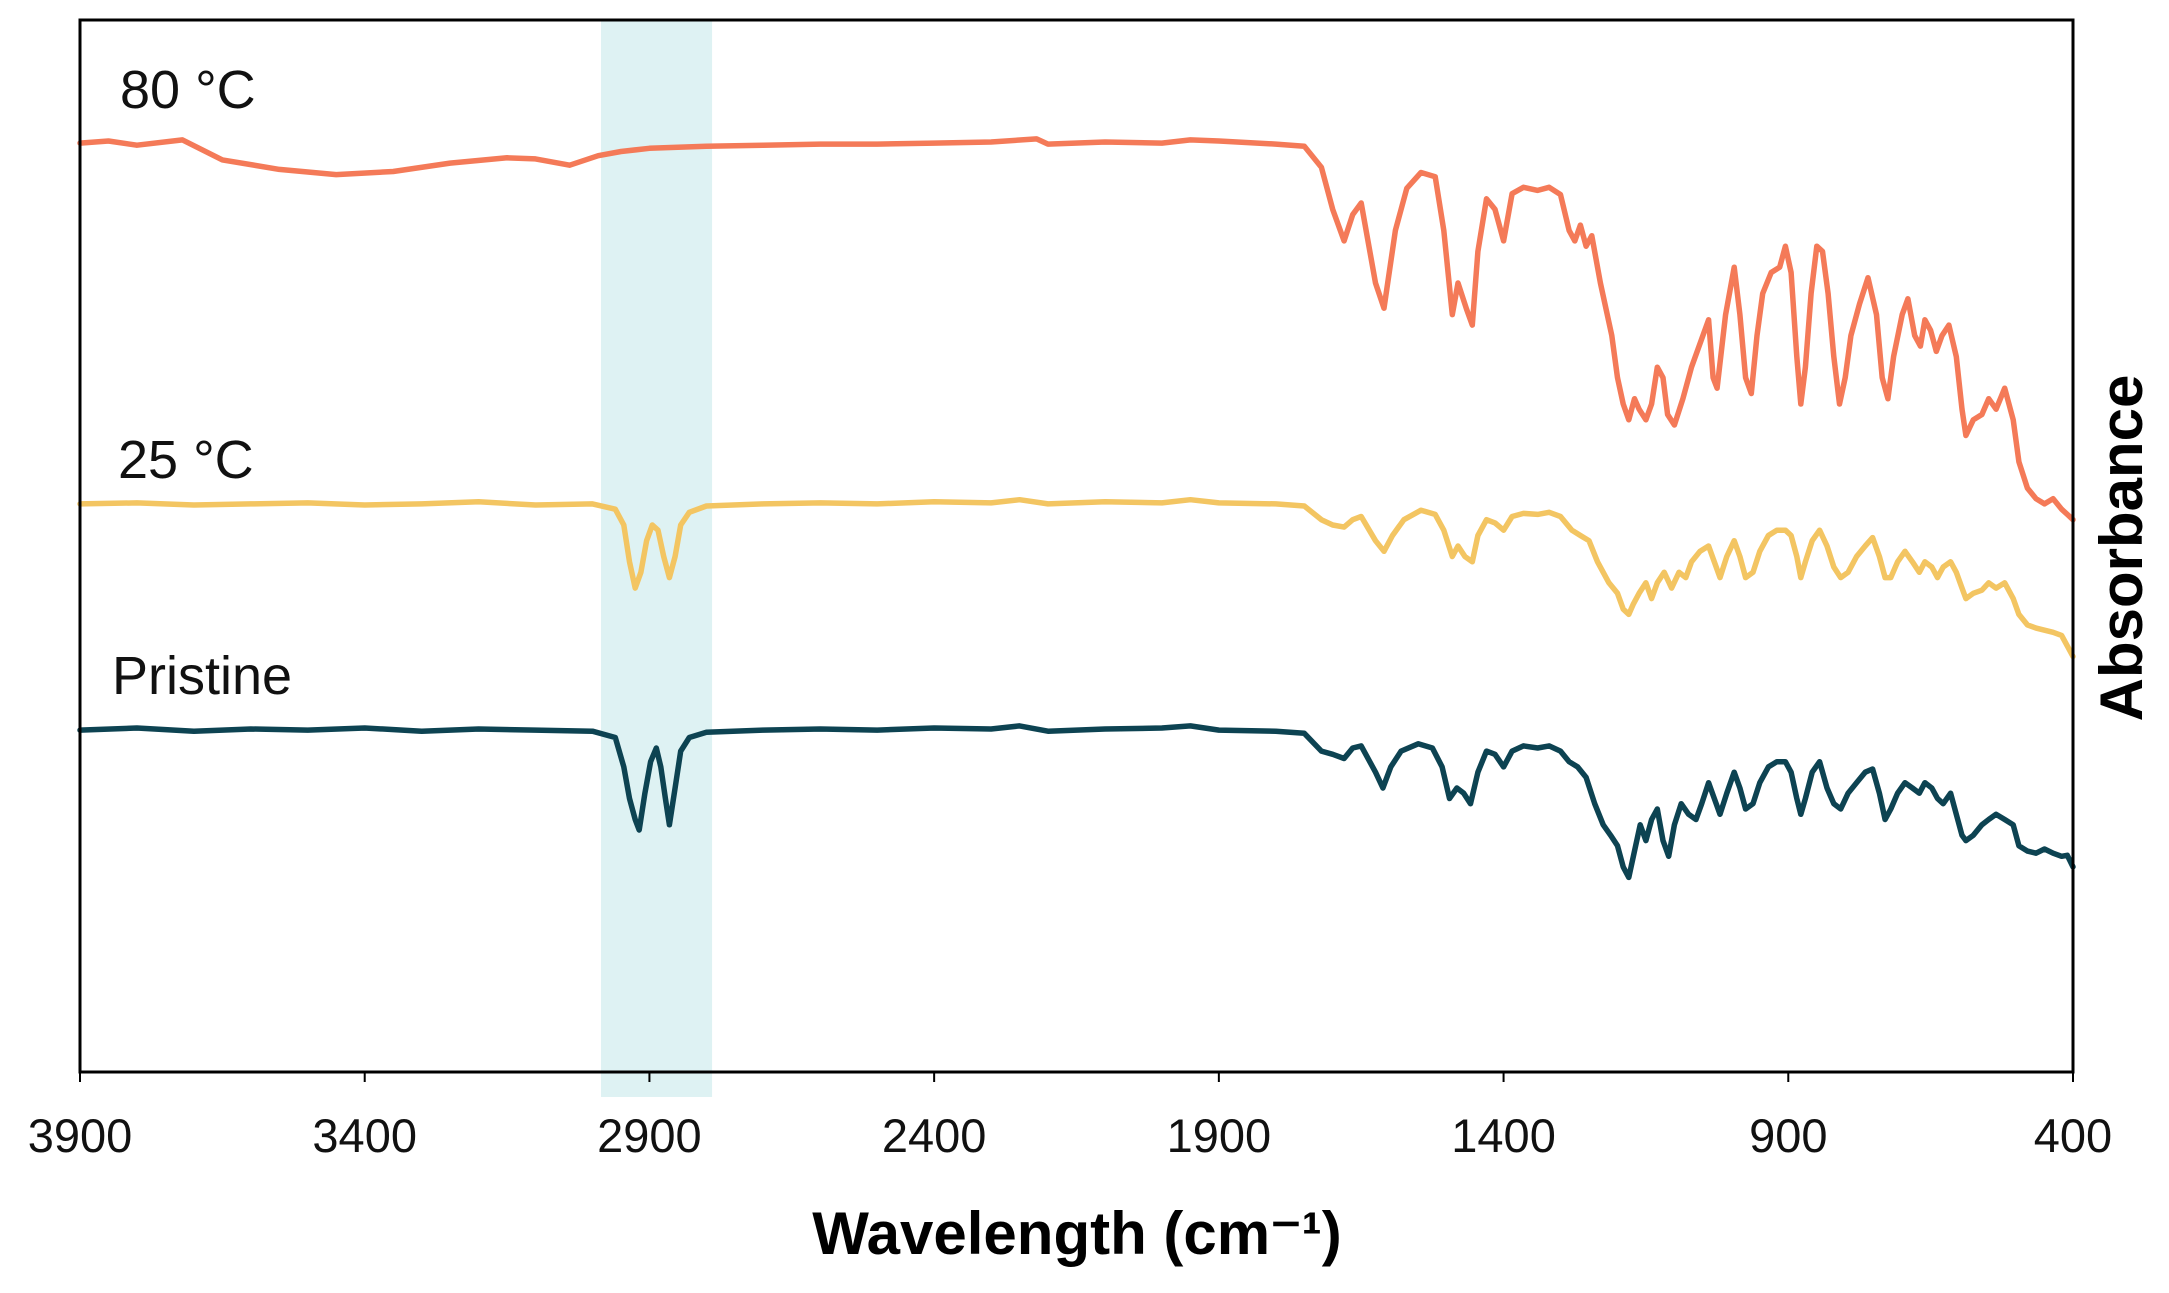  What do you see at coordinates (202, 676) in the screenshot?
I see `series-label-pristine: Pristine` at bounding box center [202, 676].